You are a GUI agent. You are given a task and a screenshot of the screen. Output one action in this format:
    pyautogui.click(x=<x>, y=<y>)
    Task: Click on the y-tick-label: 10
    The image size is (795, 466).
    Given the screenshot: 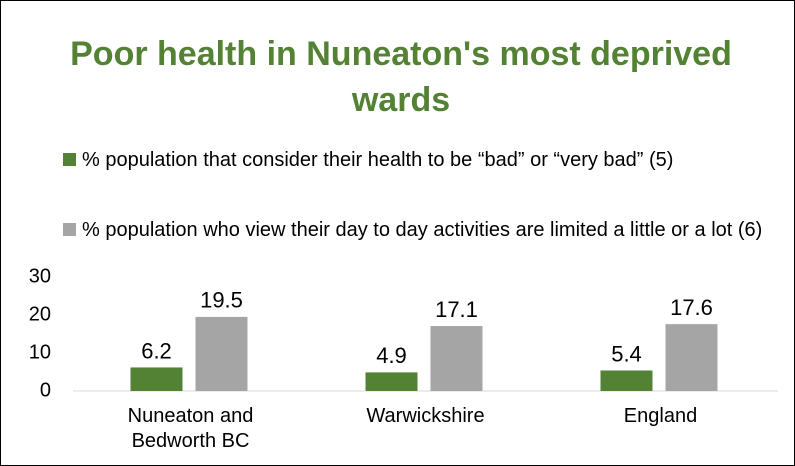 What is the action you would take?
    pyautogui.click(x=40, y=352)
    